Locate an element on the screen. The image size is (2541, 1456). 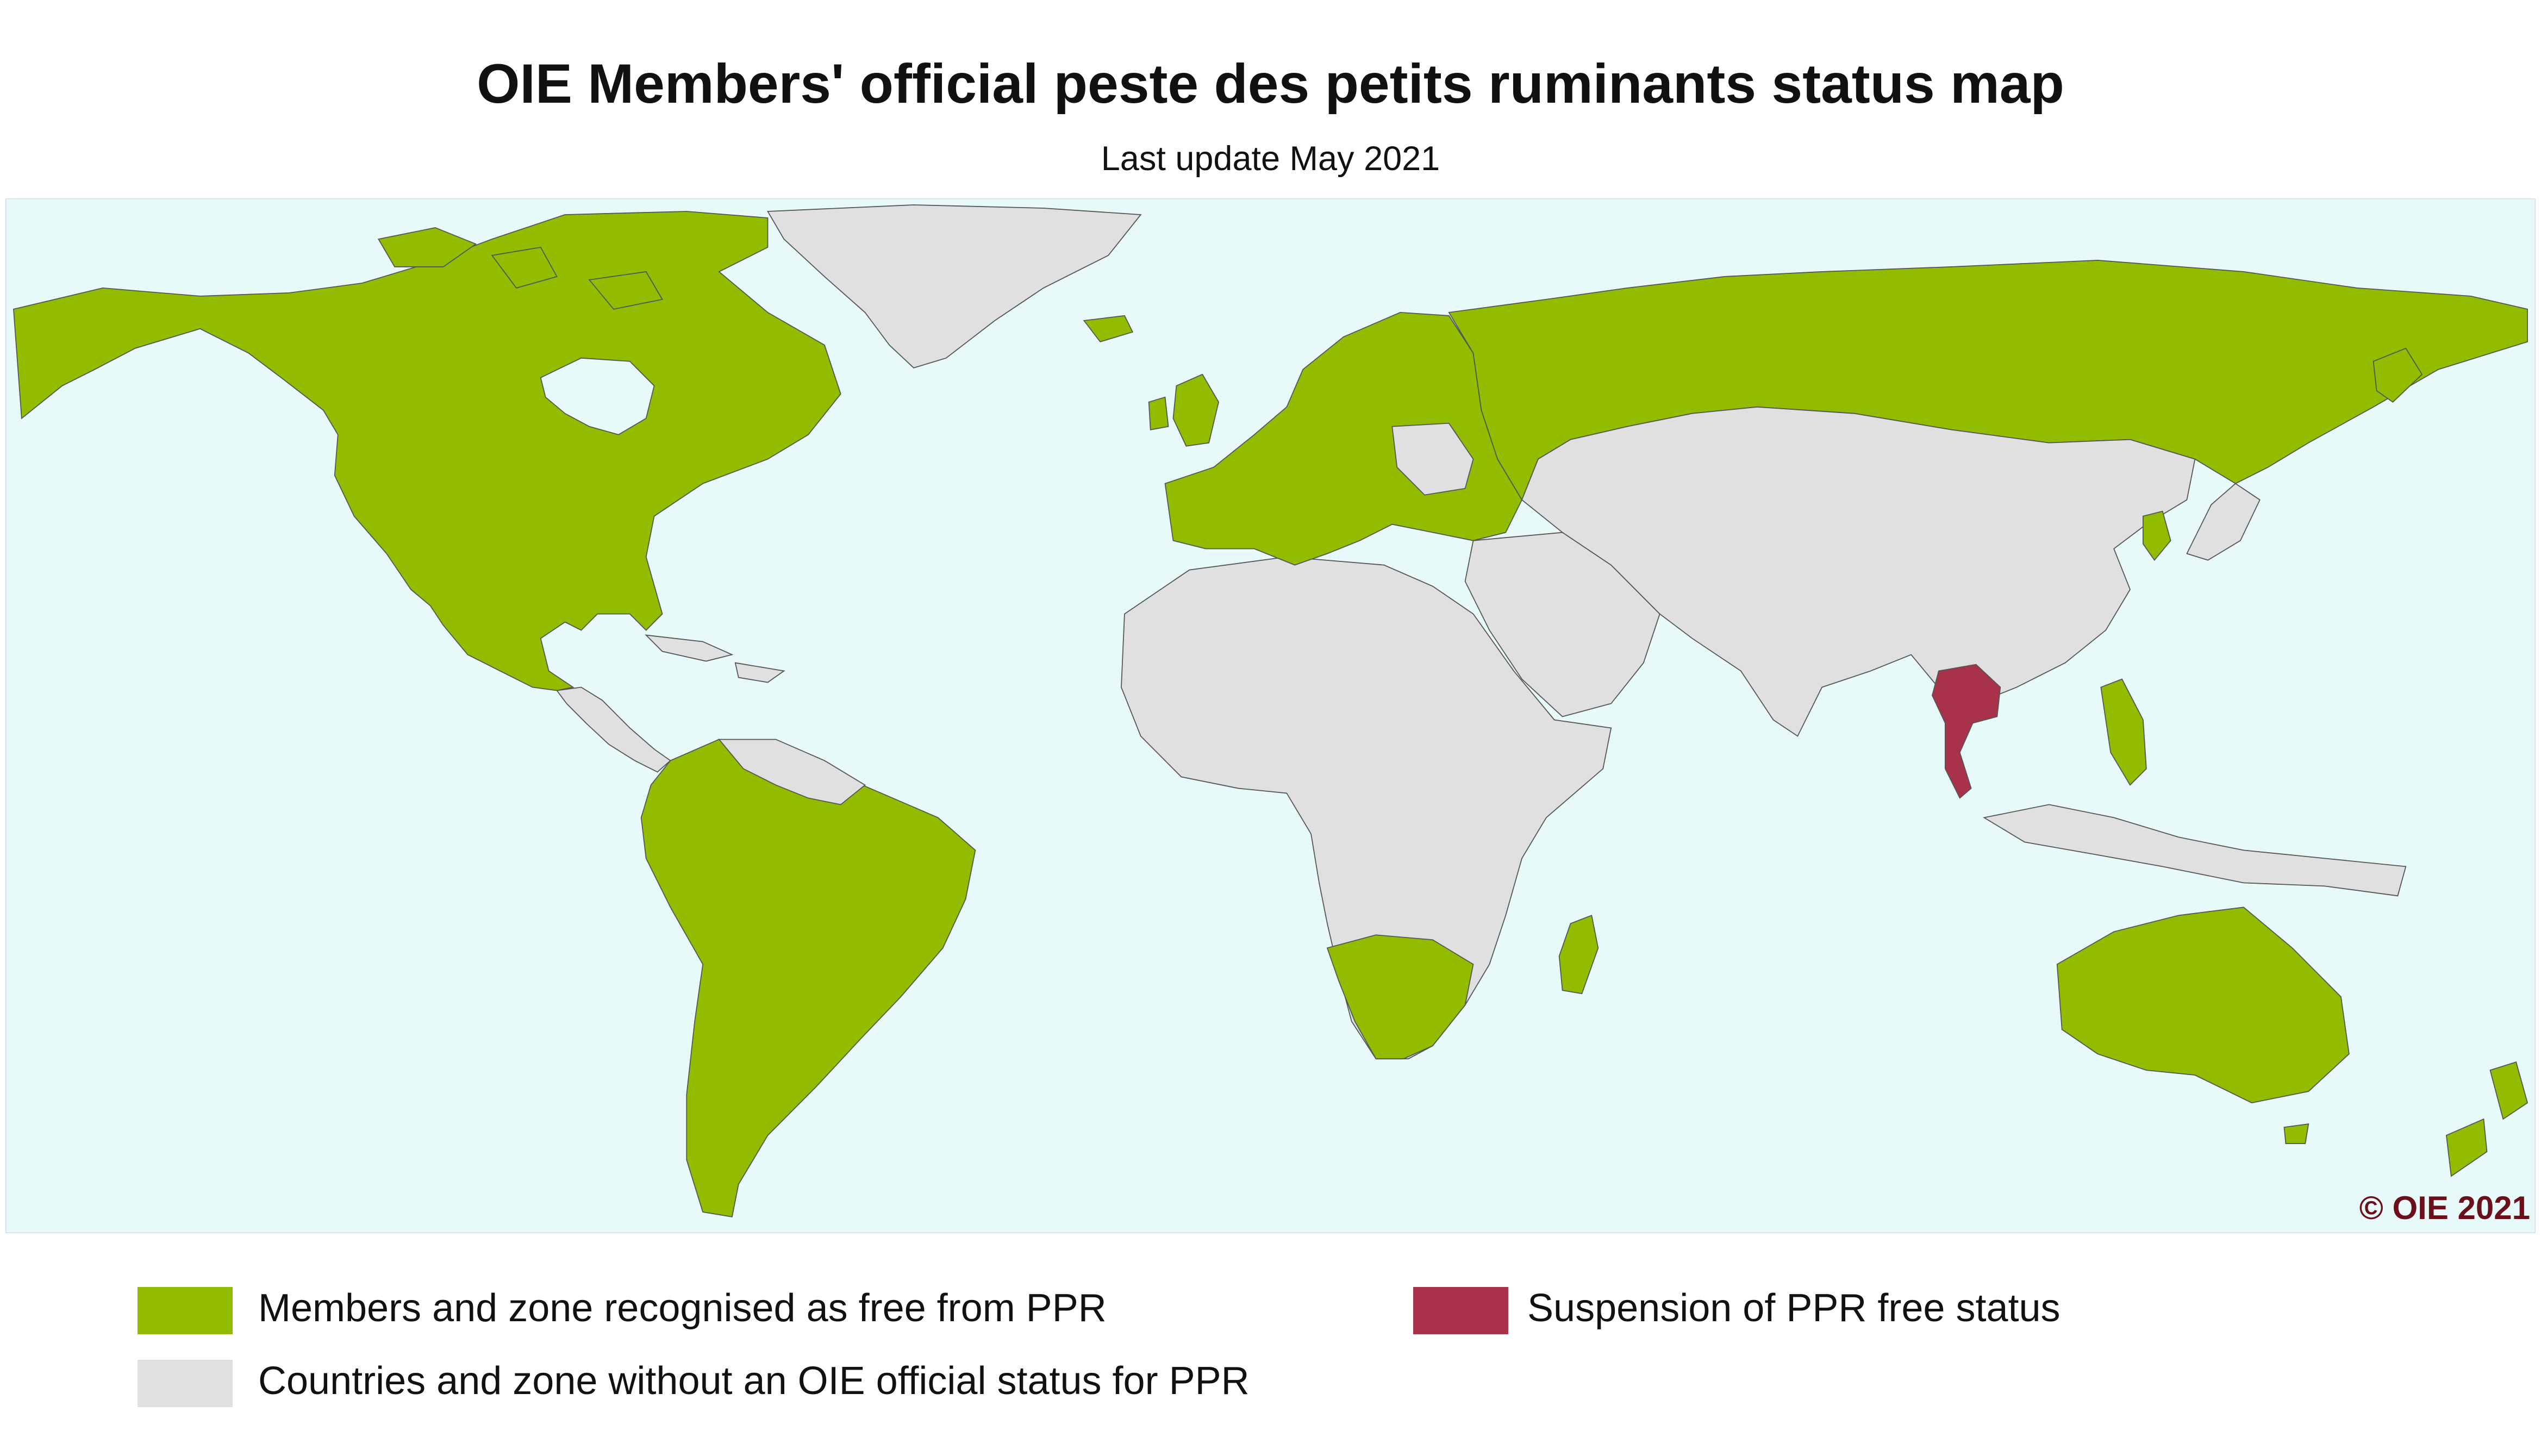
region-australia is located at coordinates (2203, 1005).